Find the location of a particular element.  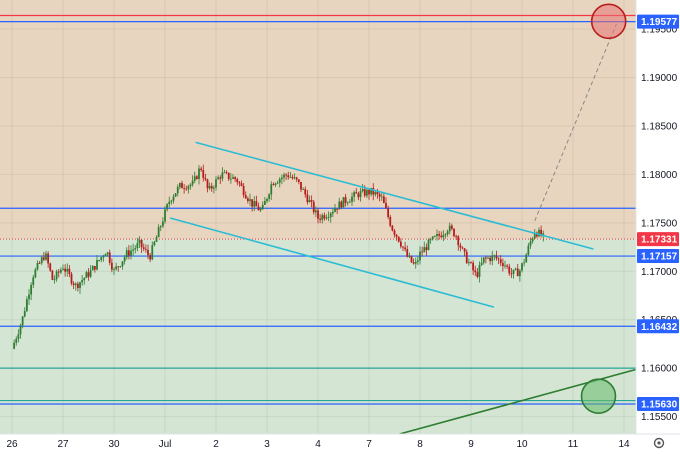

level-badge-3: 1.15630 is located at coordinates (659, 404).